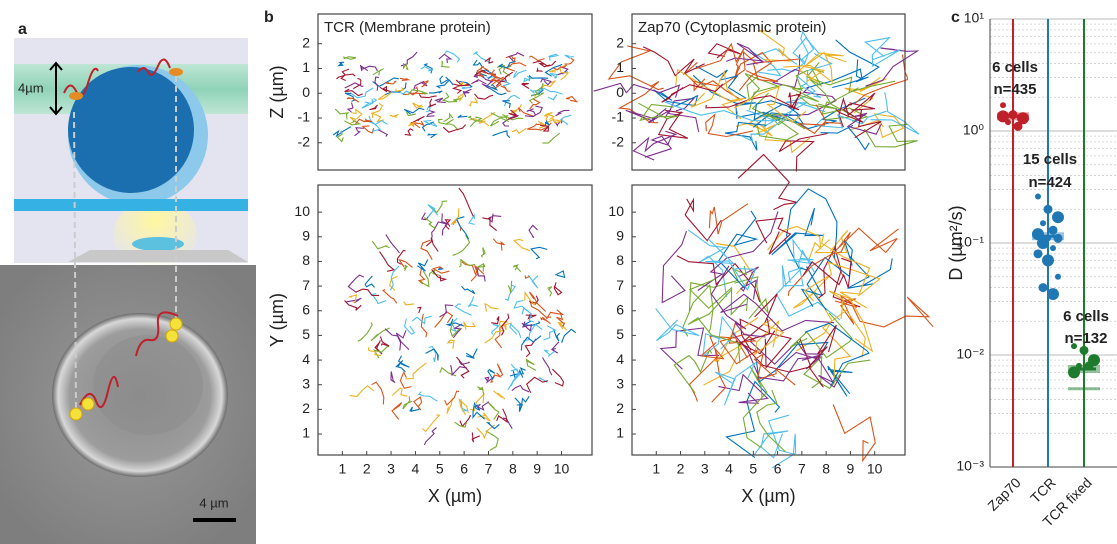  I want to click on spots, so click(126, 369).